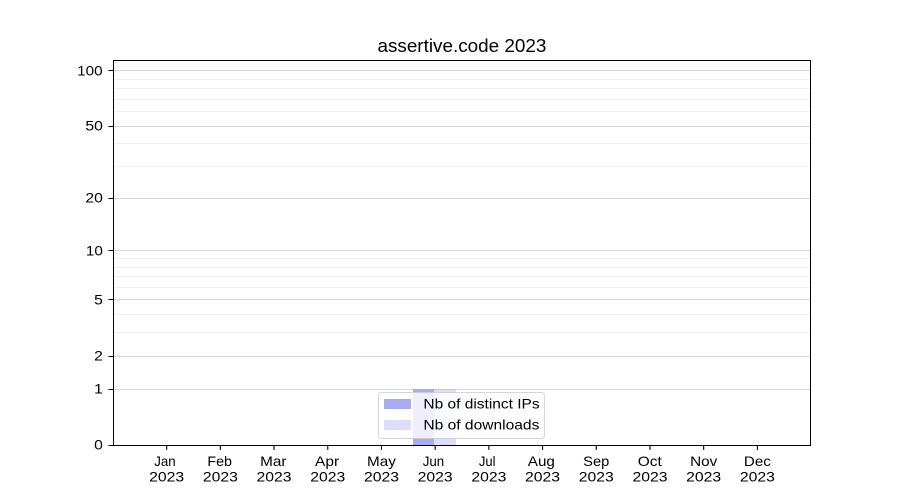 The width and height of the screenshot is (900, 500). What do you see at coordinates (541, 461) in the screenshot?
I see `svg-text: Aug` at bounding box center [541, 461].